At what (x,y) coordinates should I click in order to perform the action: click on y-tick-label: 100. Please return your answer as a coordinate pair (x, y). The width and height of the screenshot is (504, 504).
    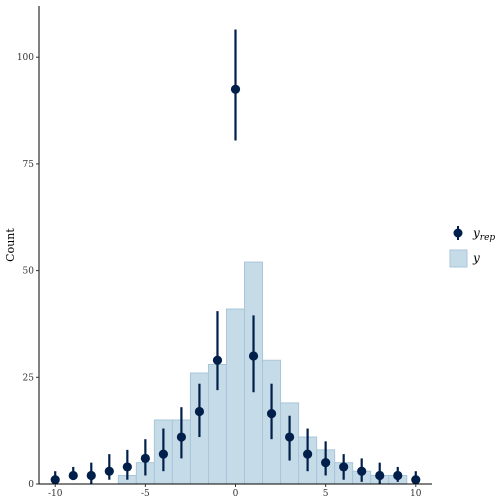
    Looking at the image, I should click on (25, 58).